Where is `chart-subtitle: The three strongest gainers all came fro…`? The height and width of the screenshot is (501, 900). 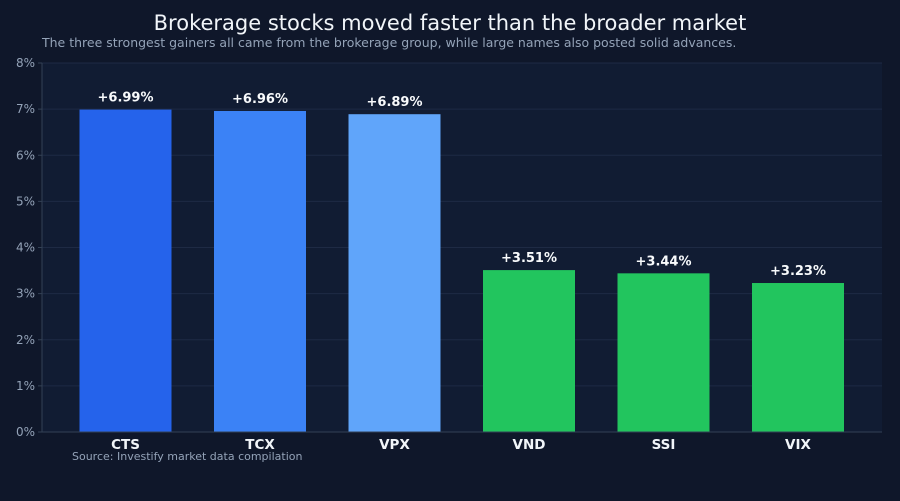
chart-subtitle: The three strongest gainers all came fro… is located at coordinates (389, 42).